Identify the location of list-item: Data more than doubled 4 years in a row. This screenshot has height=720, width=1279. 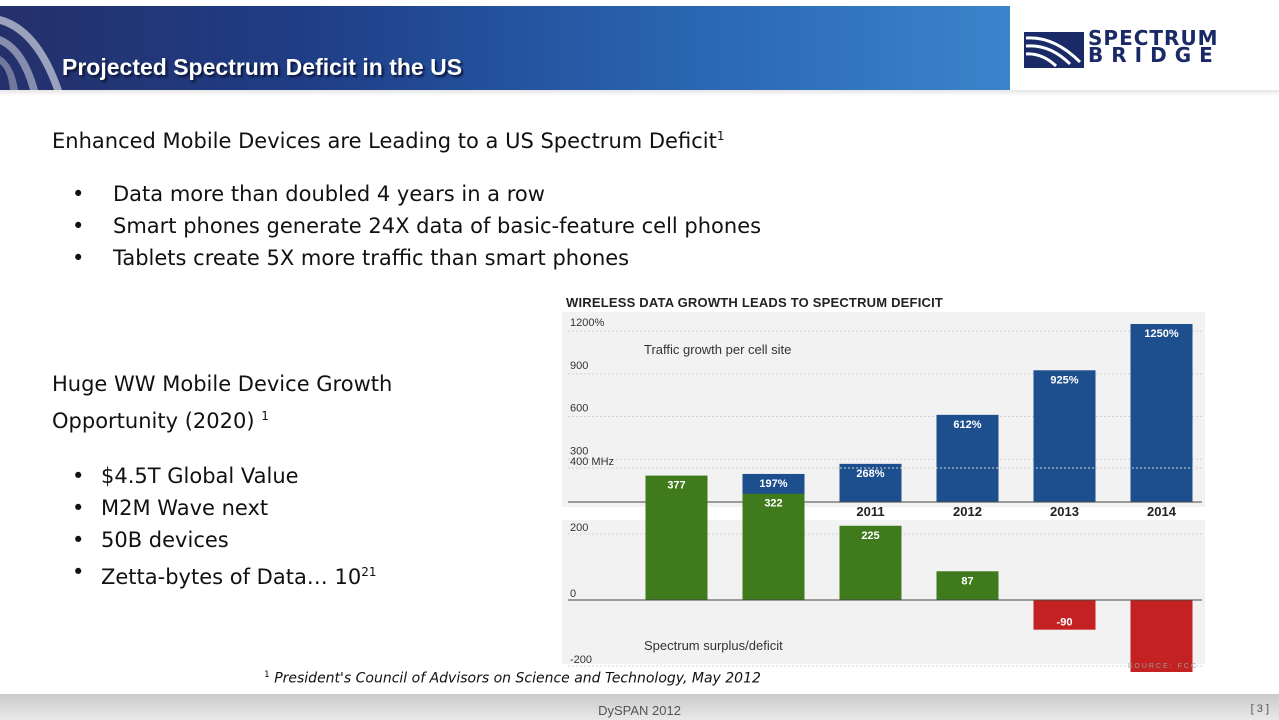
(416, 194).